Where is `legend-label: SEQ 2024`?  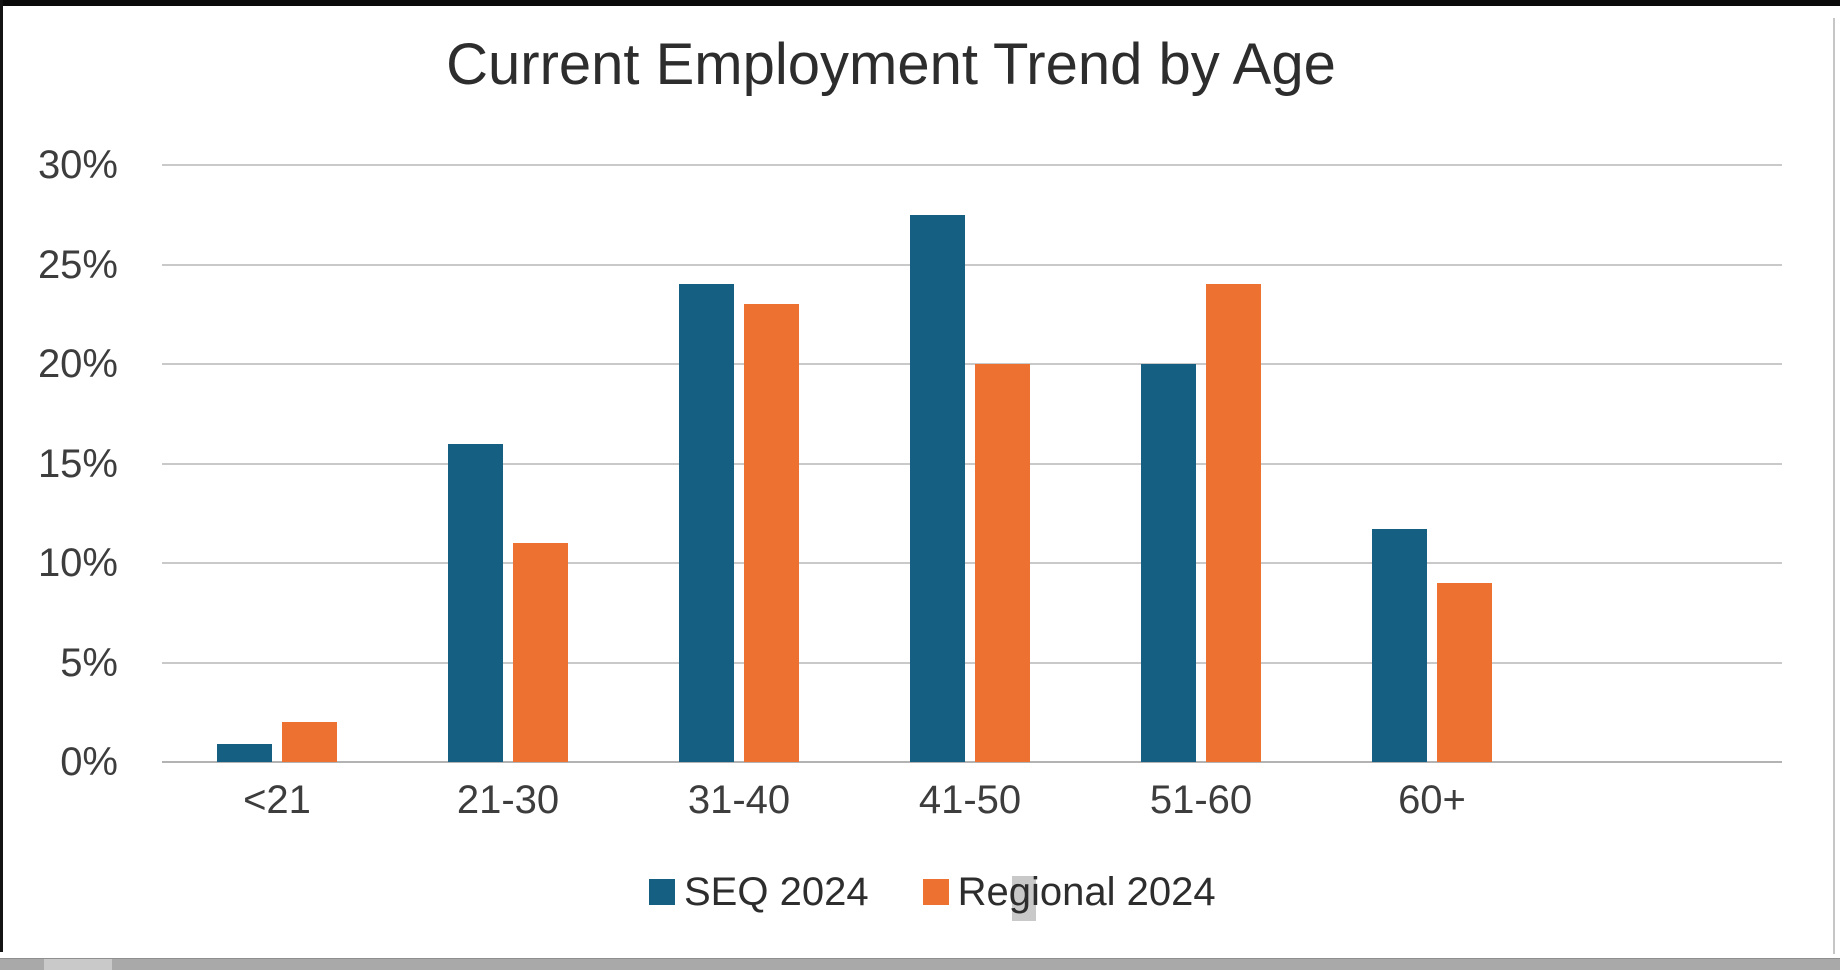 legend-label: SEQ 2024 is located at coordinates (776, 892).